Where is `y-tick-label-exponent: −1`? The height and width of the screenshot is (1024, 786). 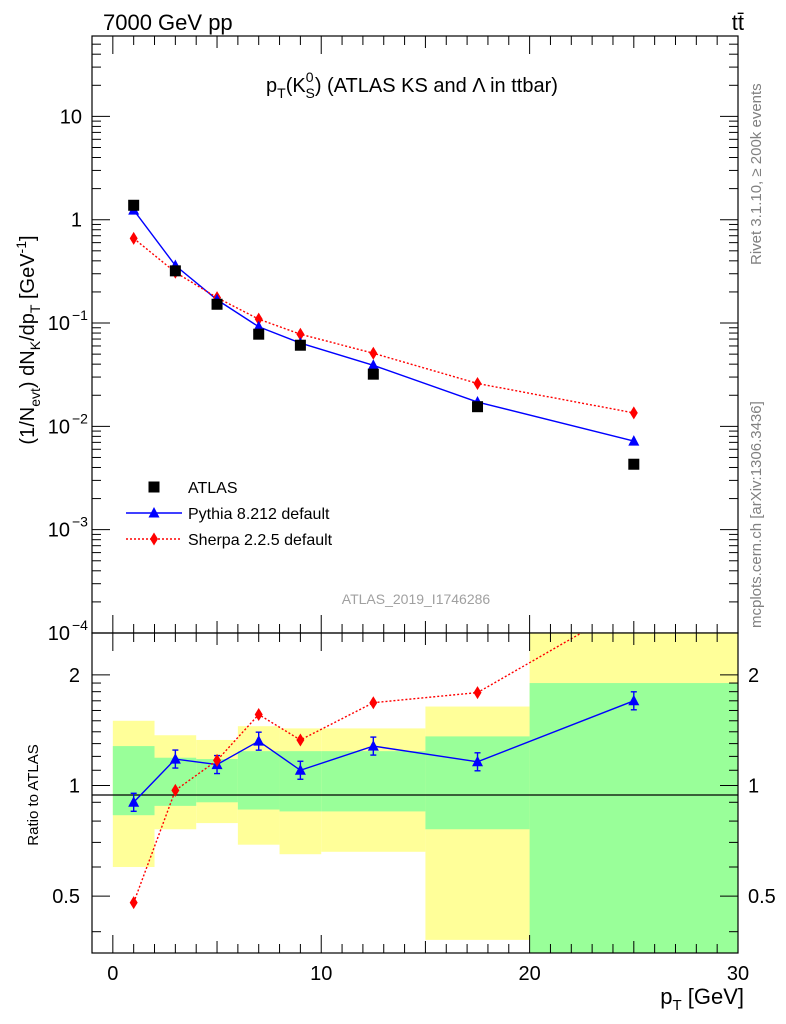
y-tick-label-exponent: −1 is located at coordinates (80, 315).